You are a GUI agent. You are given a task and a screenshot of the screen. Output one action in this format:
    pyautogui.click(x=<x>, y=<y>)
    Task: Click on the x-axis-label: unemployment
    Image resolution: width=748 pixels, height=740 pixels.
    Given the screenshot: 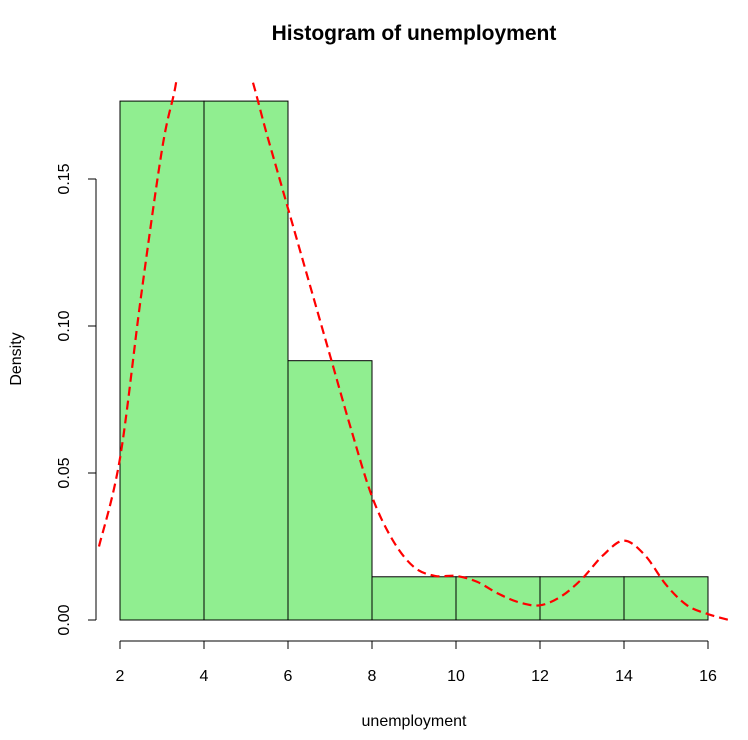 What is the action you would take?
    pyautogui.click(x=415, y=721)
    